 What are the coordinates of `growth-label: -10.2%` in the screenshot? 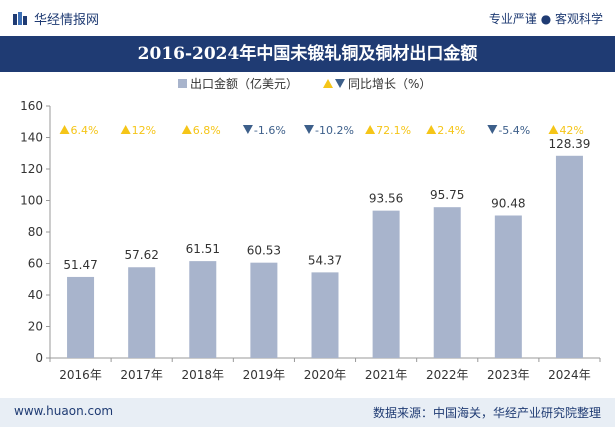 It's located at (334, 130).